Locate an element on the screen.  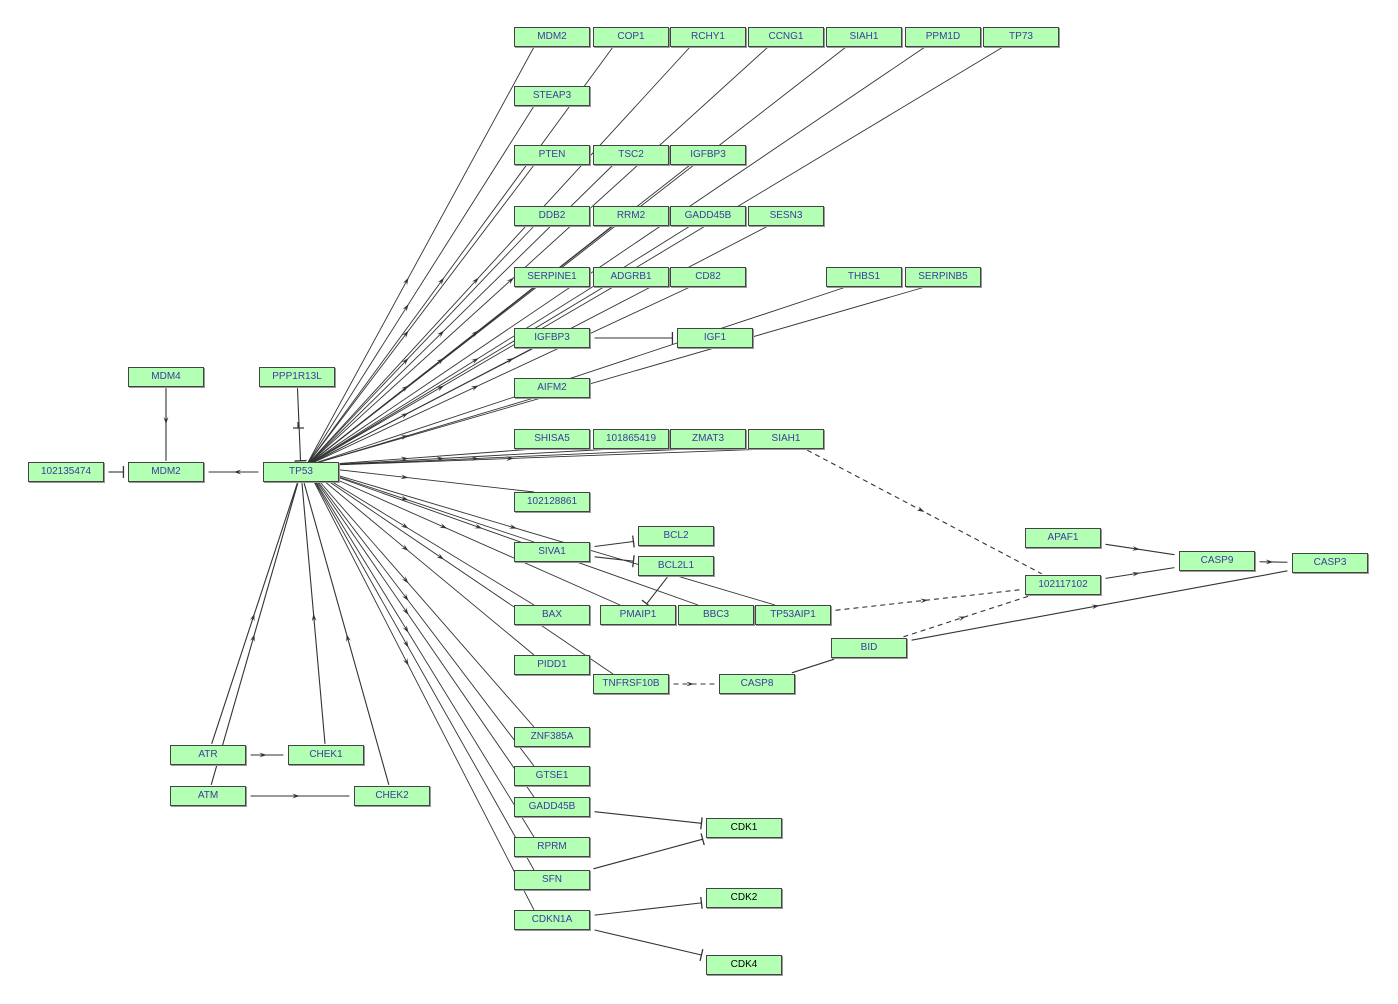
gene-node-cop1: COP1 is located at coordinates (631, 37).